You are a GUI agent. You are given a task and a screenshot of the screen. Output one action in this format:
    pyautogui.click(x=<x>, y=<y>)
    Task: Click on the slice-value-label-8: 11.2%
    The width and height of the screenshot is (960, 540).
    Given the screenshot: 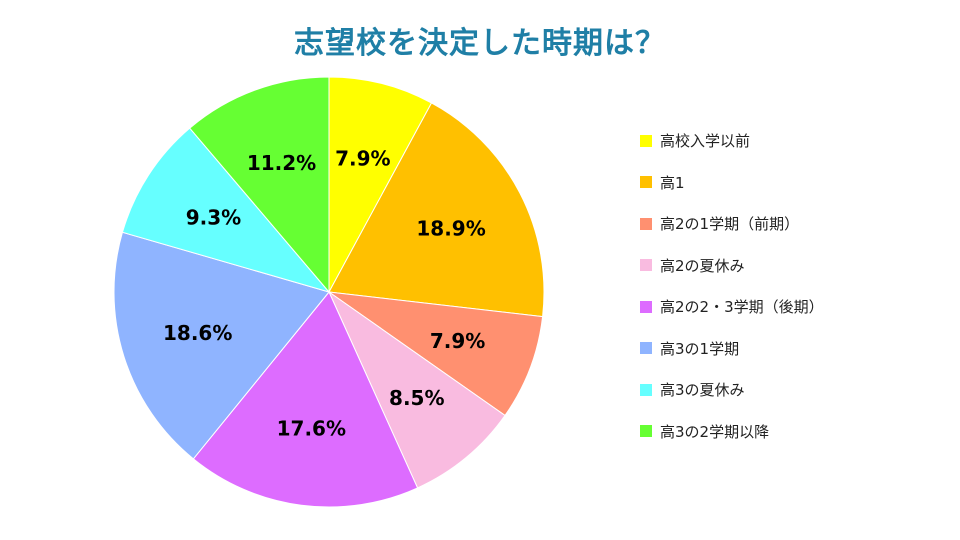 What is the action you would take?
    pyautogui.click(x=281, y=163)
    